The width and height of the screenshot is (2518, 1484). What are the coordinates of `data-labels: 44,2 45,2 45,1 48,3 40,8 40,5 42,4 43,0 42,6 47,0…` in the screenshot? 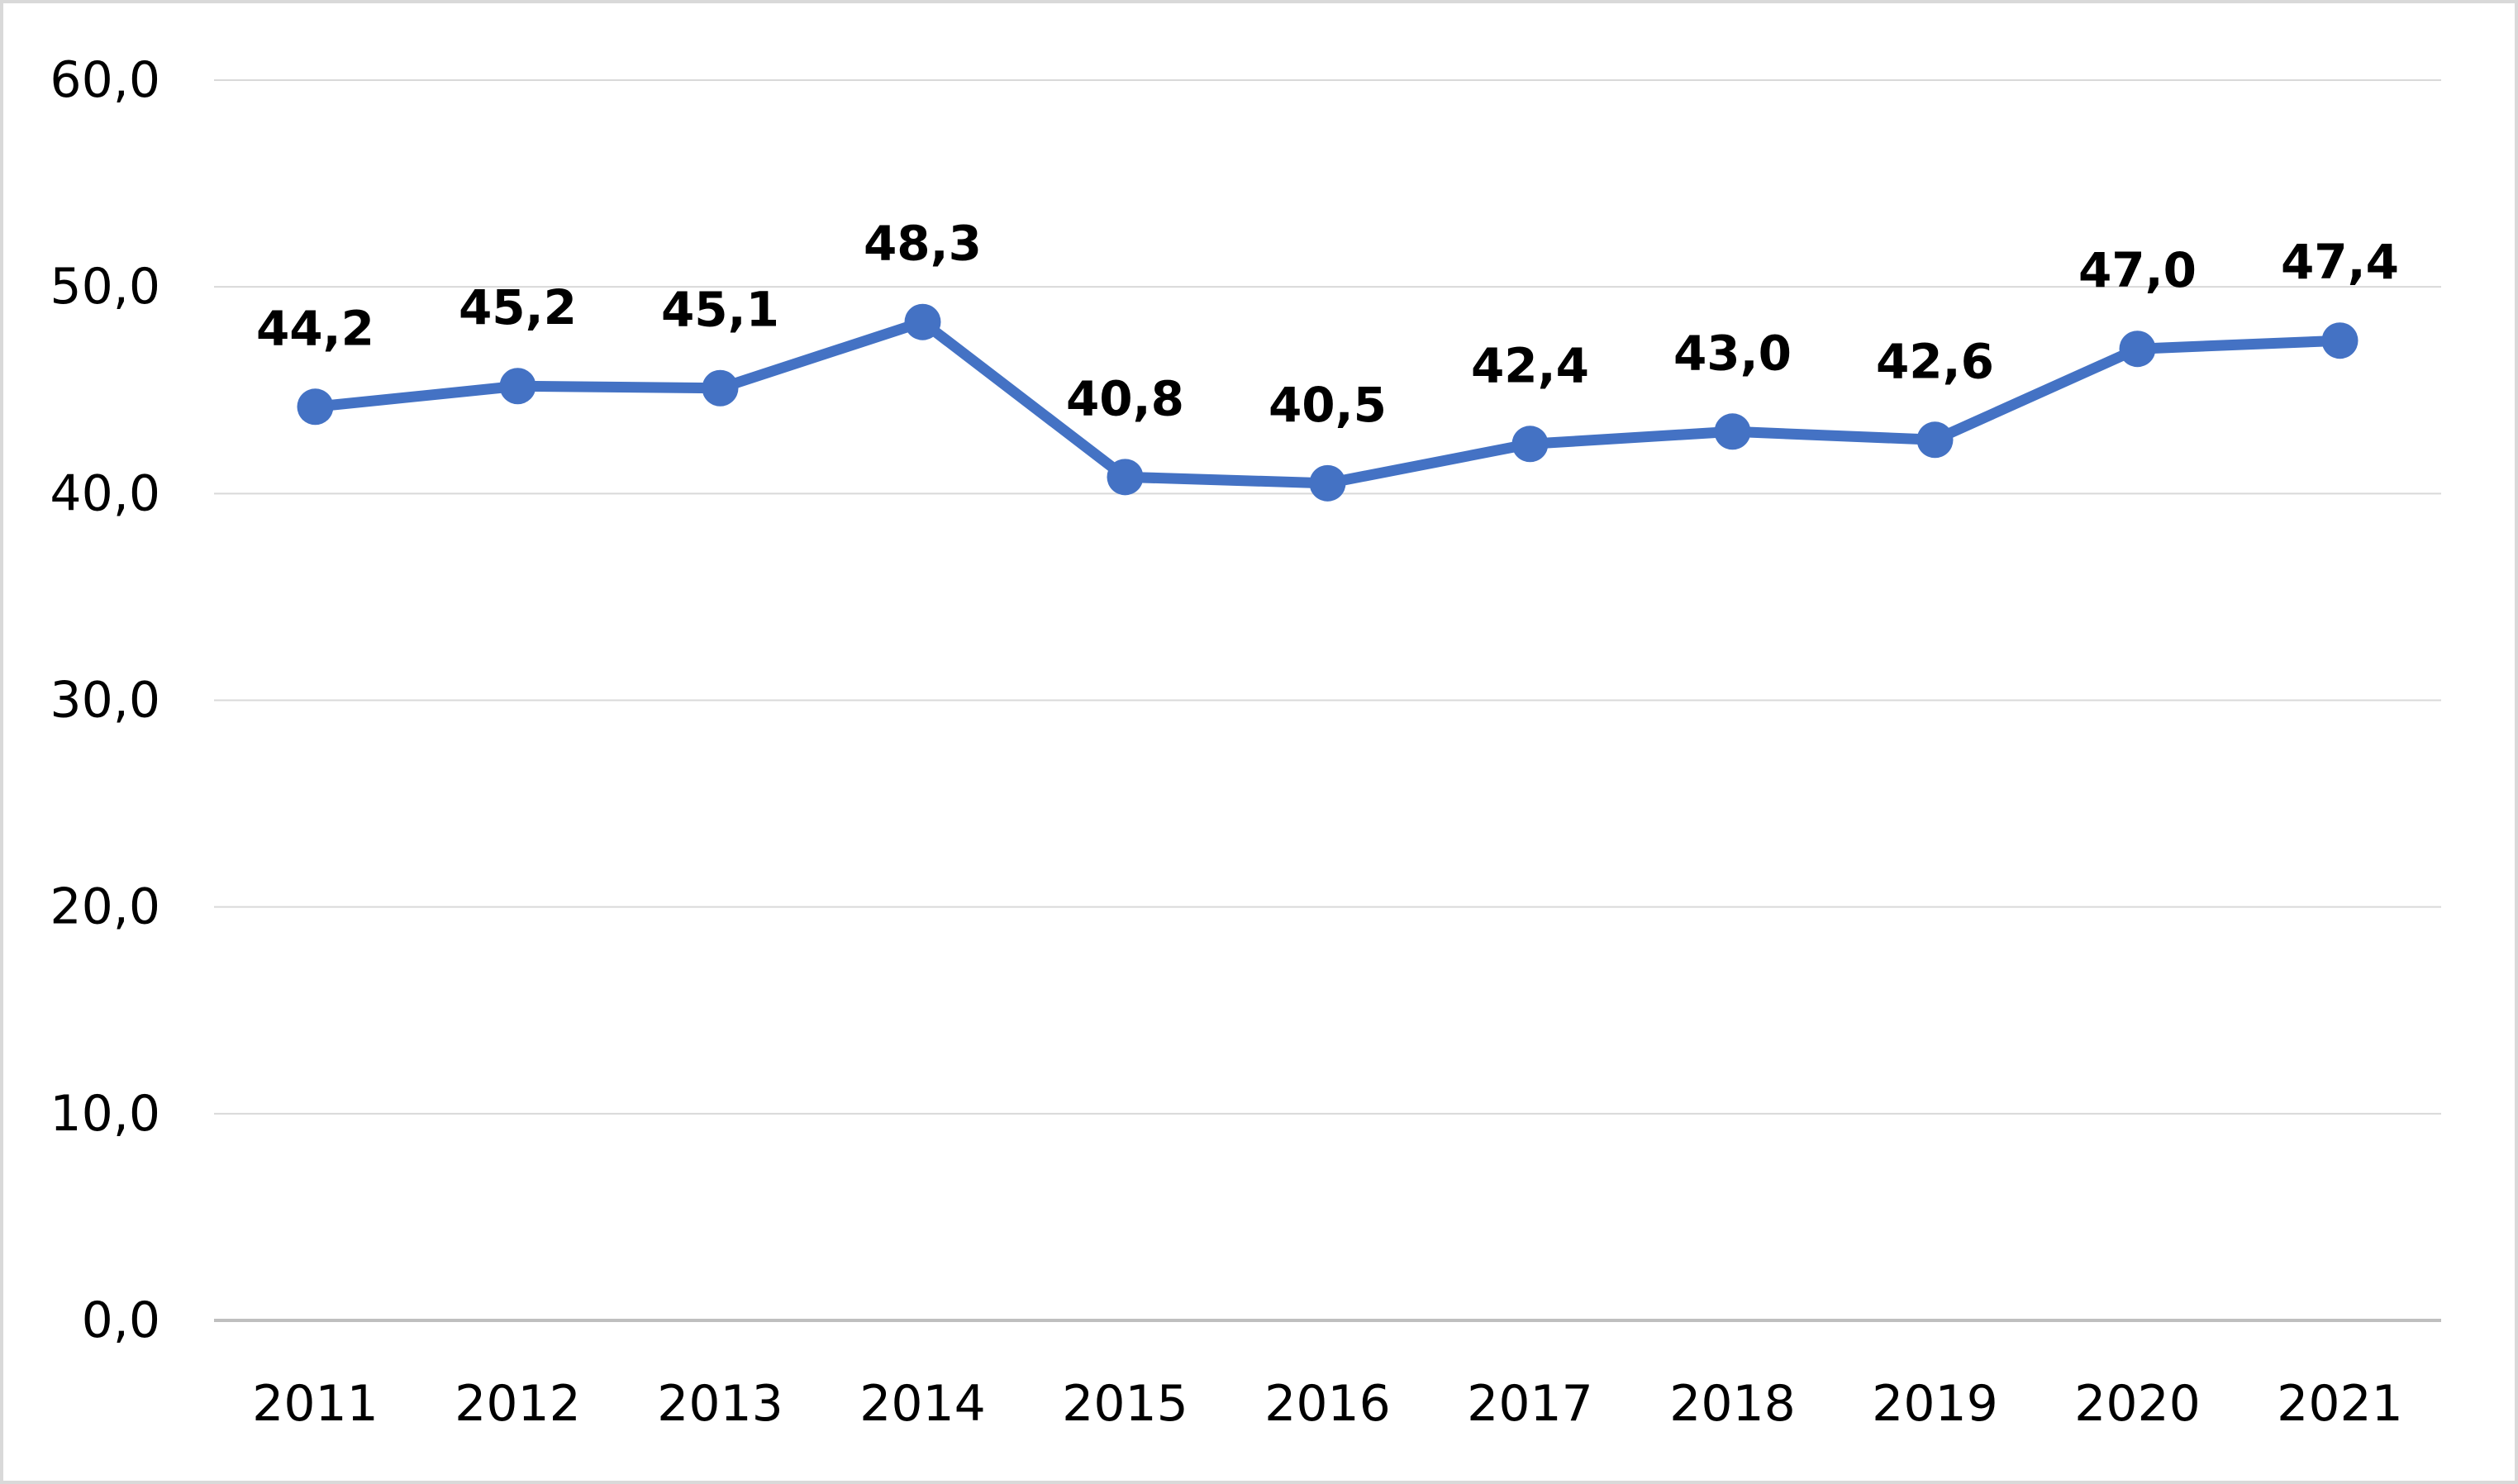 It's located at (1327, 324).